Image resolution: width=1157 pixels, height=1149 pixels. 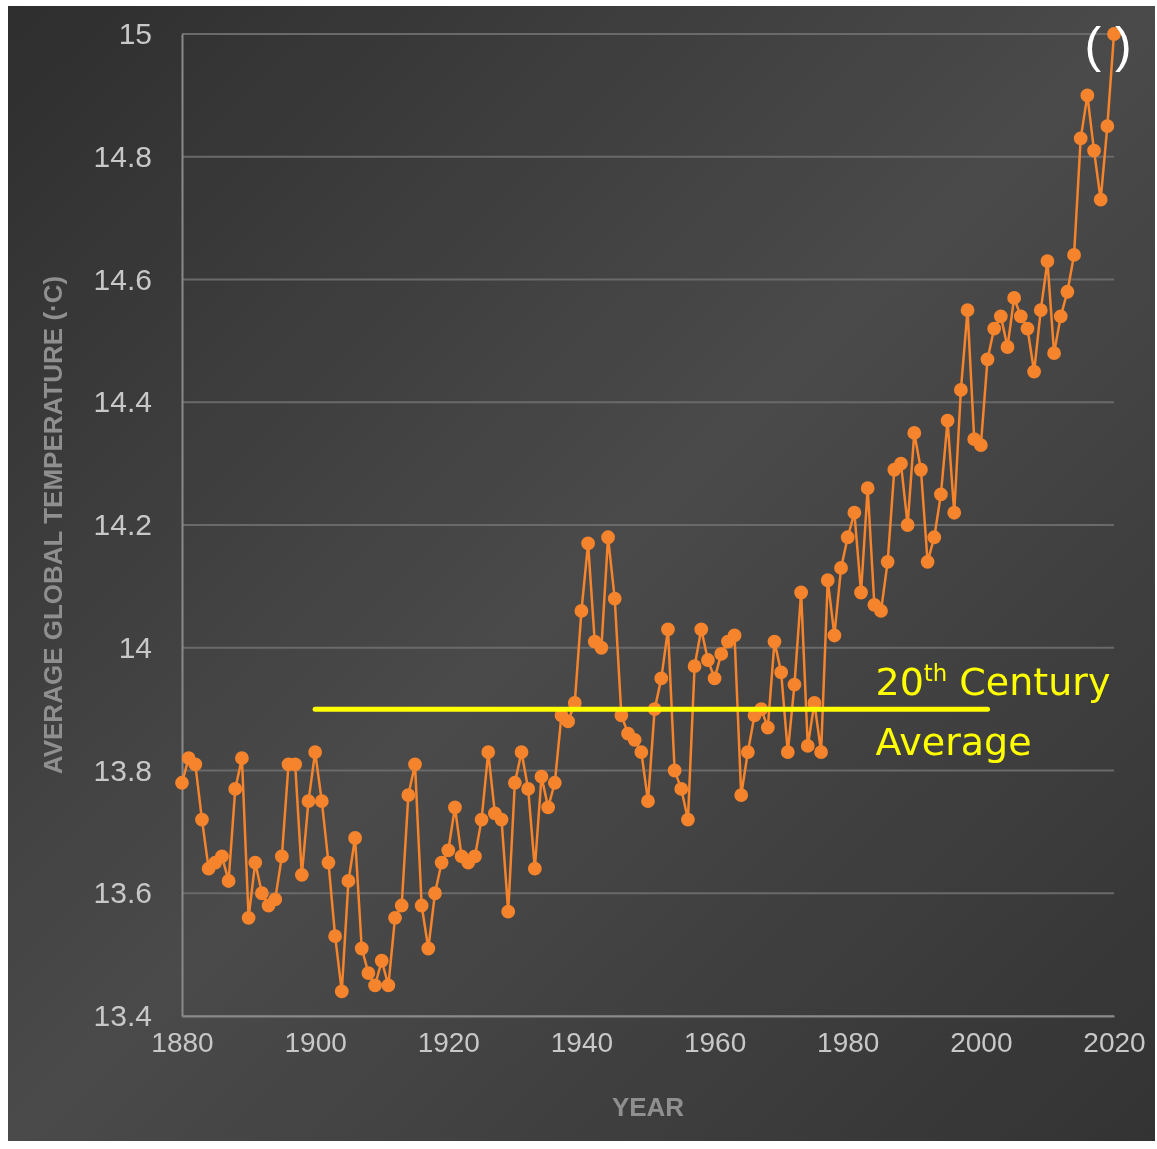 What do you see at coordinates (122, 893) in the screenshot?
I see `y-tick-label: 13.6` at bounding box center [122, 893].